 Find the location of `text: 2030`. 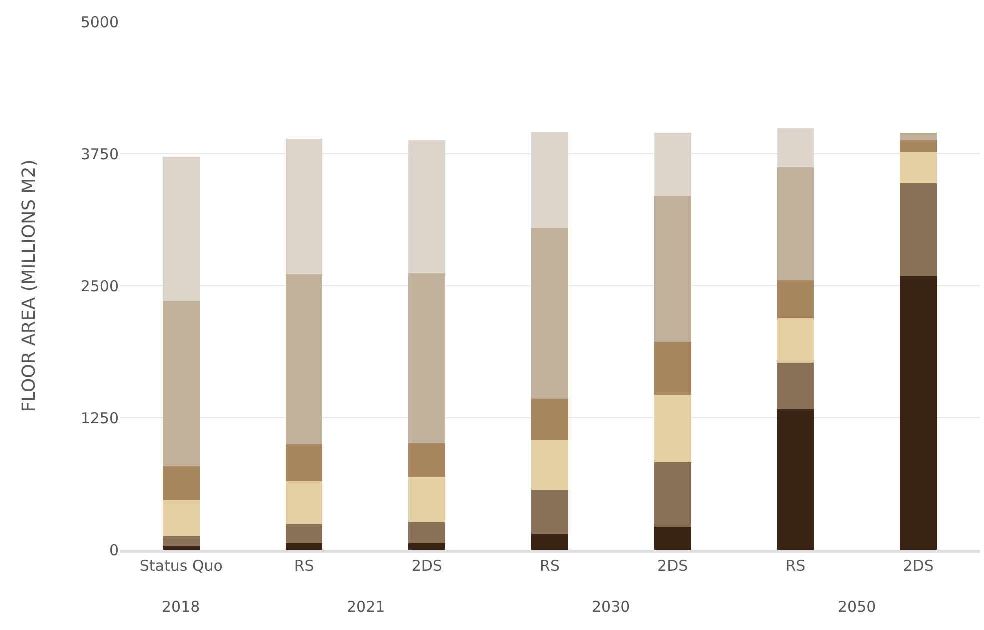

text: 2030 is located at coordinates (611, 607).